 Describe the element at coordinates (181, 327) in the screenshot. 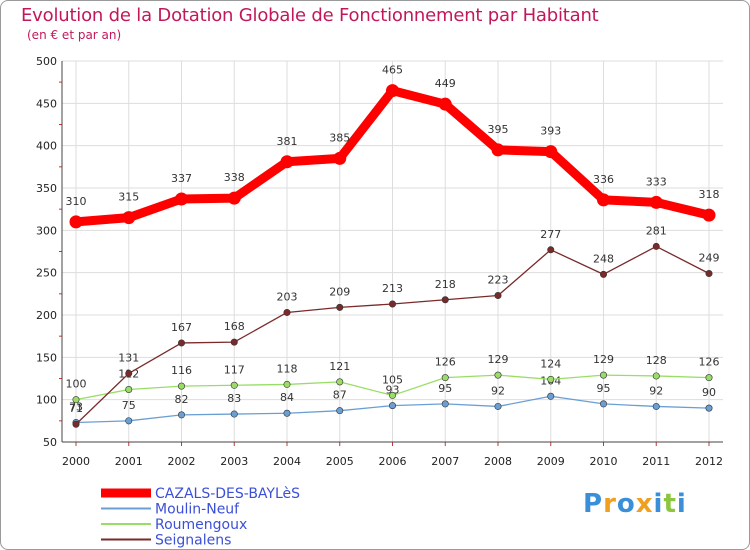

I see `data-label: 167` at that location.